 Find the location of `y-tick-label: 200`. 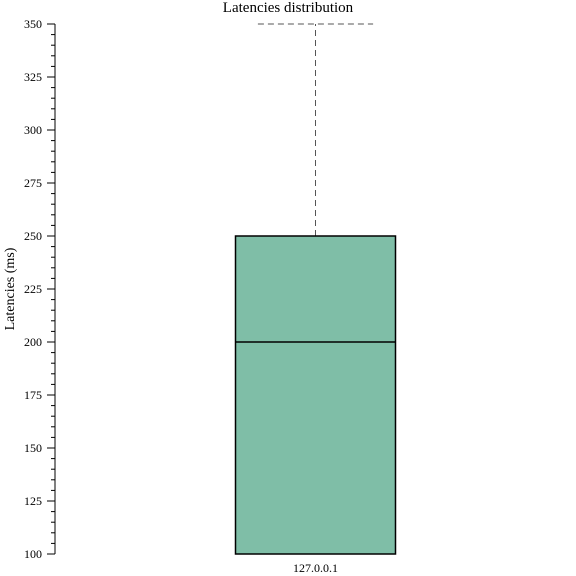

y-tick-label: 200 is located at coordinates (33, 342).